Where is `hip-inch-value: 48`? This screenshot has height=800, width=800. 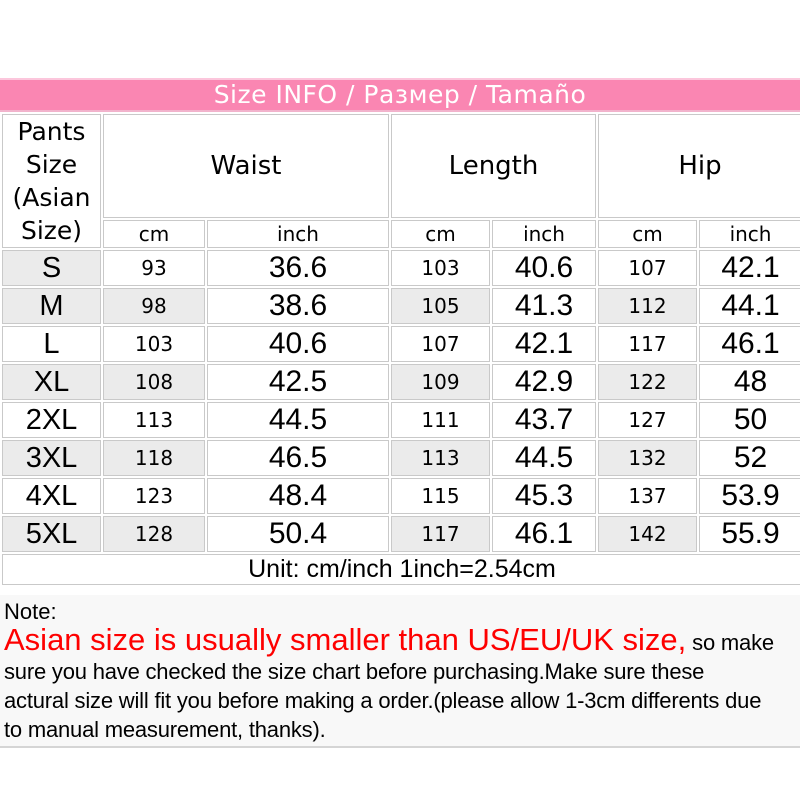
hip-inch-value: 48 is located at coordinates (749, 382).